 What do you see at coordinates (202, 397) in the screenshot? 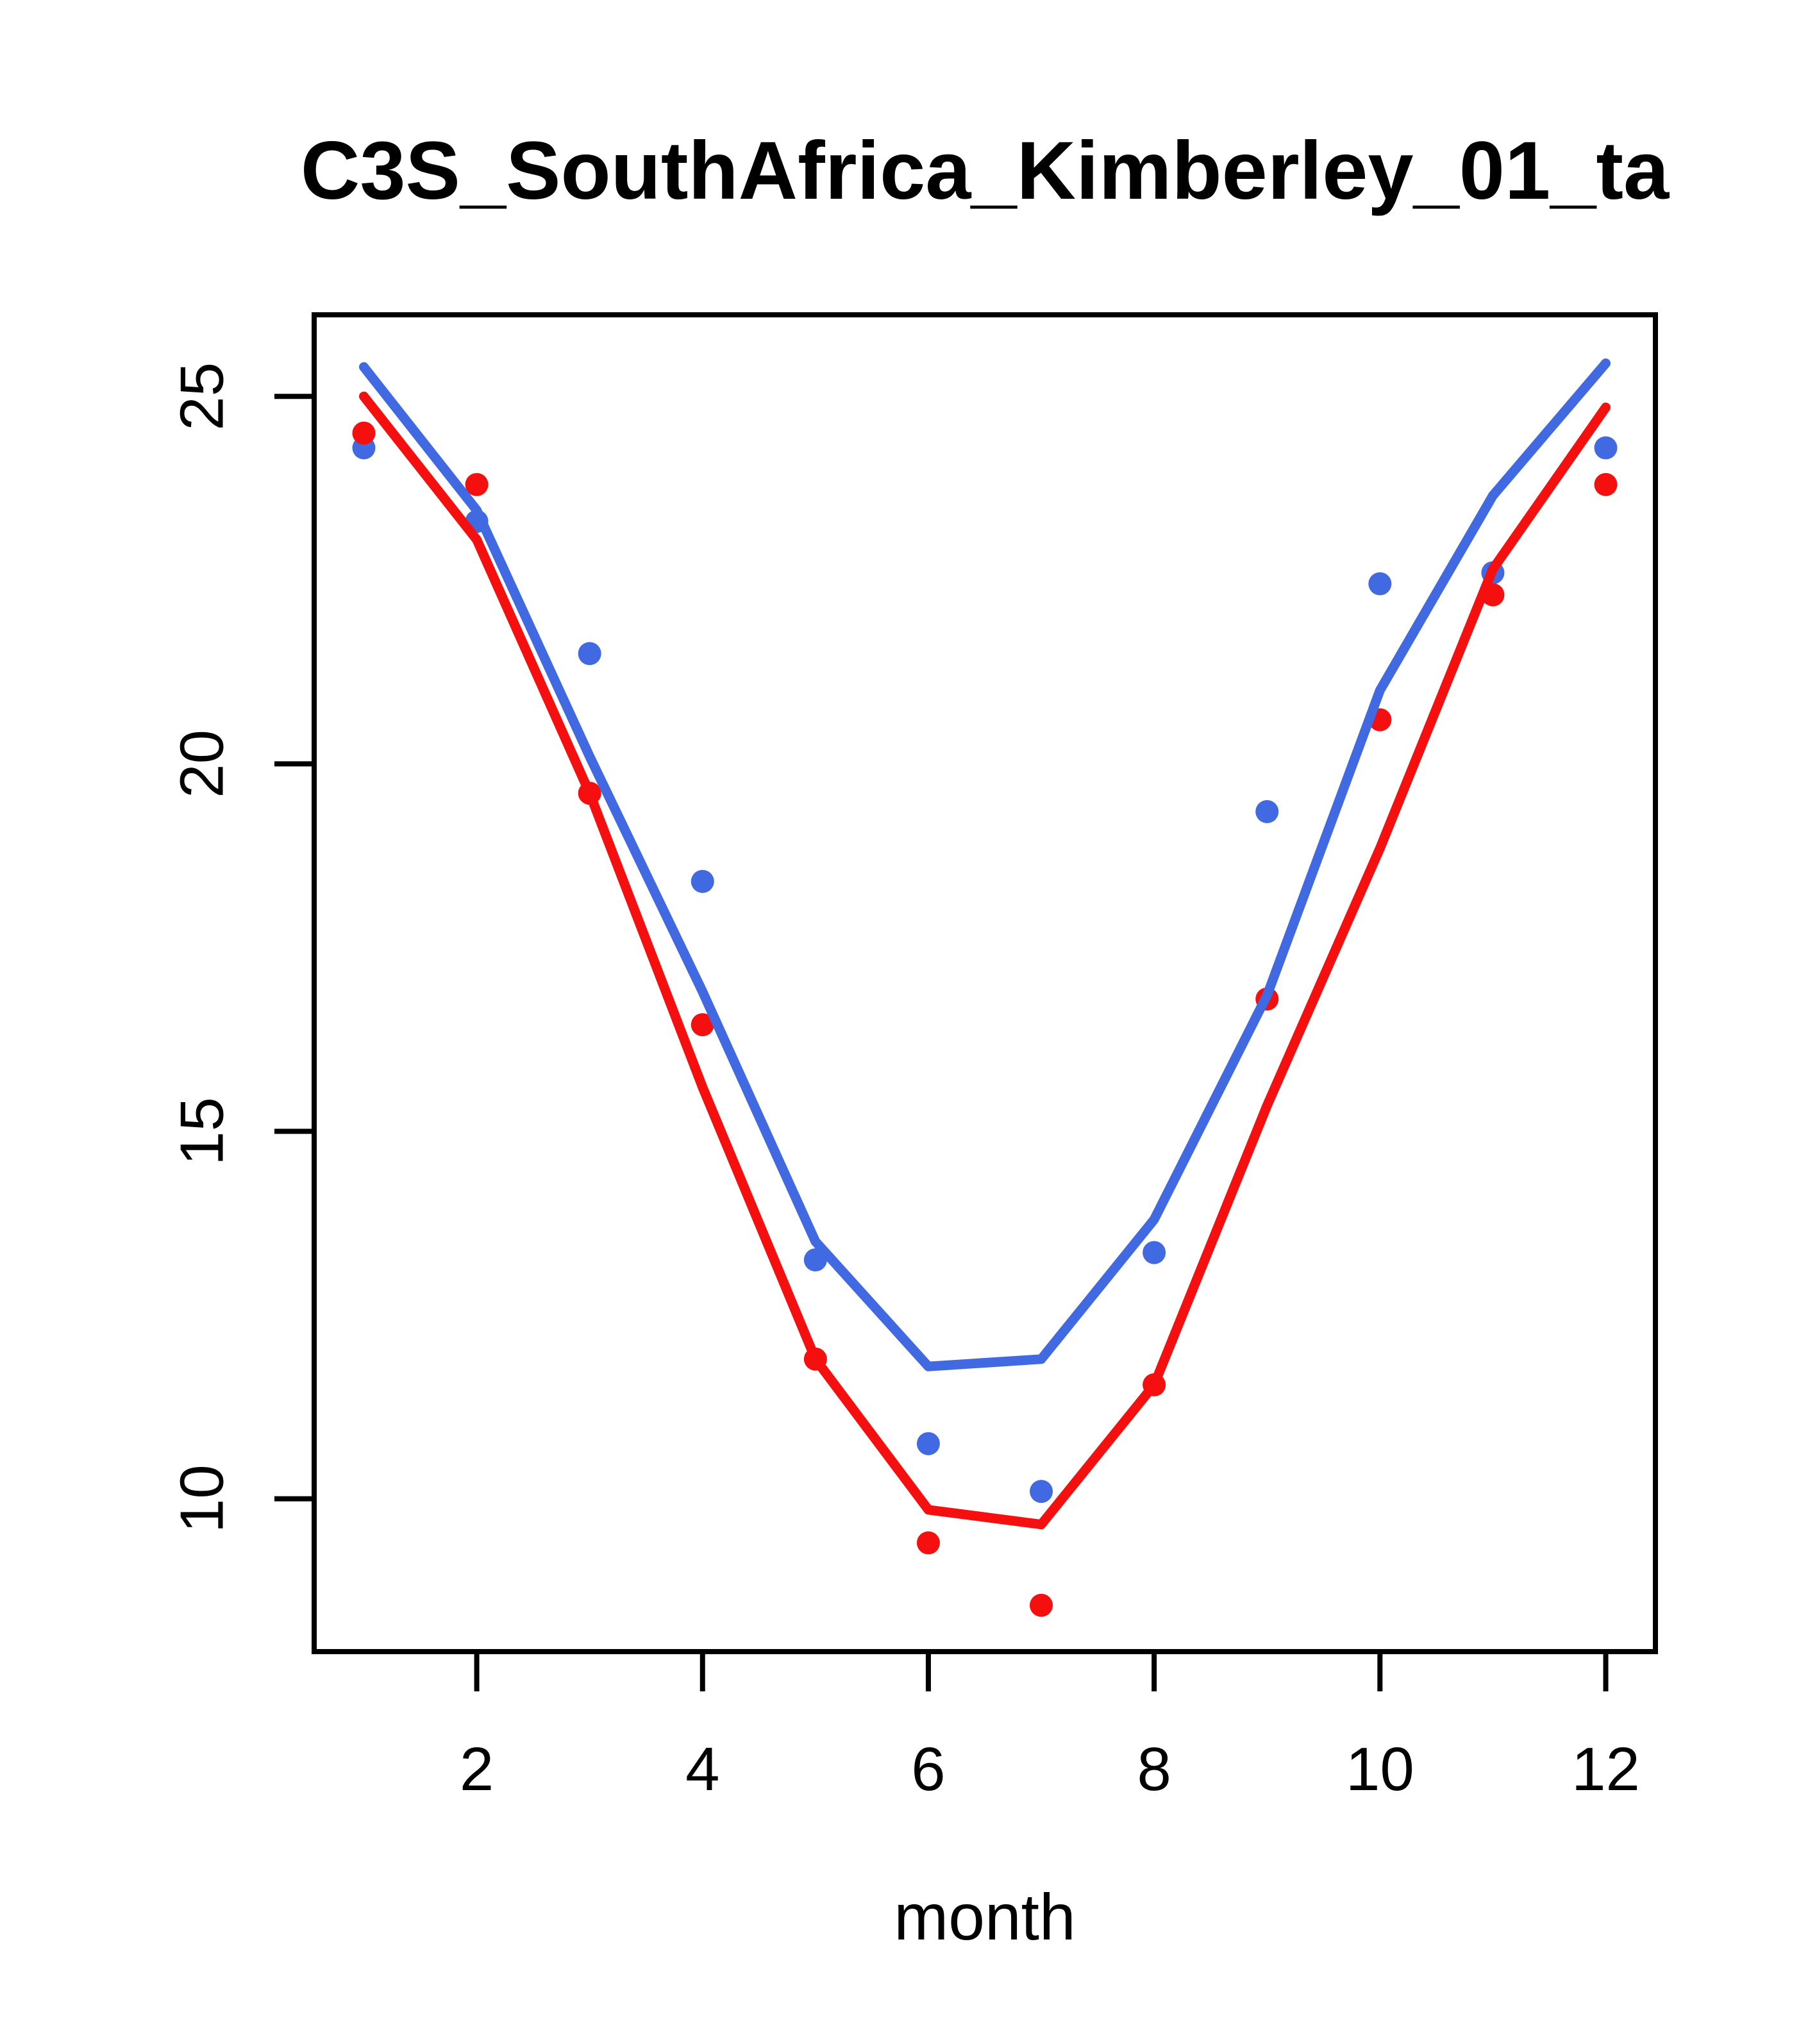
I see `y-tick-label: 25` at bounding box center [202, 397].